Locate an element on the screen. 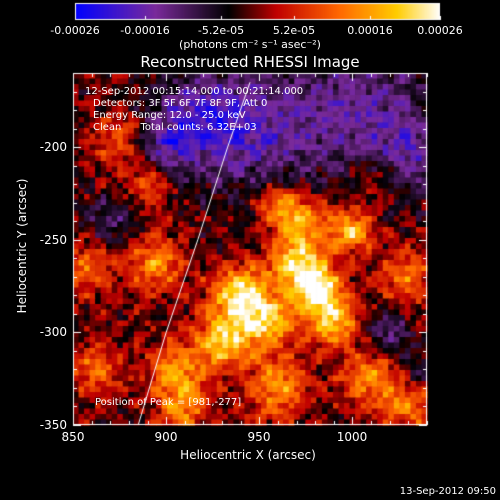 The width and height of the screenshot is (500, 500). y-tick-label: -300 is located at coordinates (53, 332).